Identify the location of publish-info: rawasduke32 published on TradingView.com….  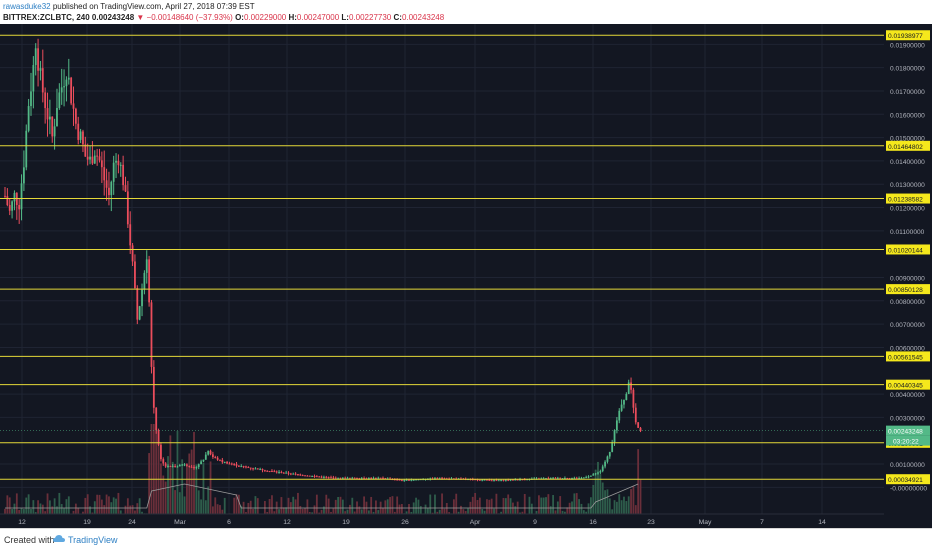
(129, 6).